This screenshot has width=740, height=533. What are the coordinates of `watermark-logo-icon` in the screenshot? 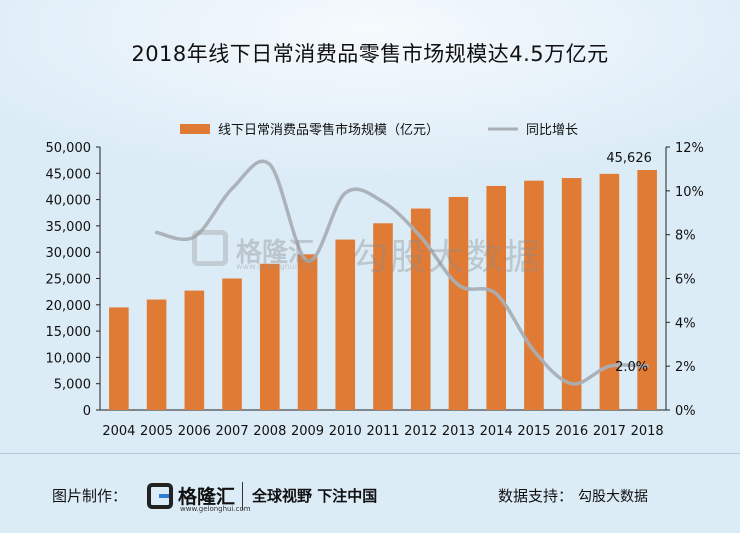 It's located at (210, 248).